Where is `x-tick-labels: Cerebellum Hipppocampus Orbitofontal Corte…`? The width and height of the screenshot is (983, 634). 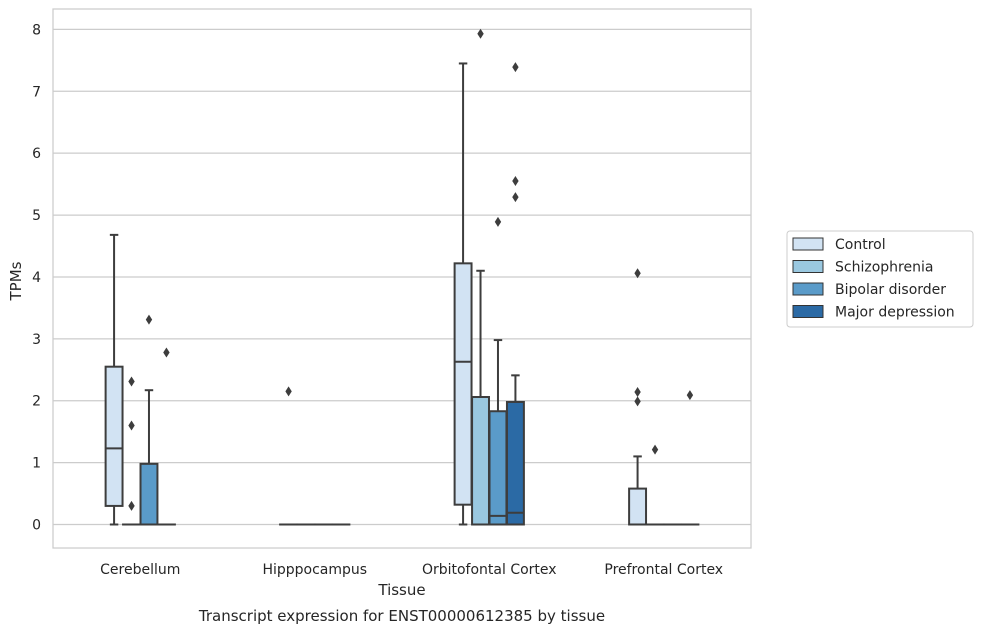 x-tick-labels: Cerebellum Hipppocampus Orbitofontal Corte… is located at coordinates (411, 570).